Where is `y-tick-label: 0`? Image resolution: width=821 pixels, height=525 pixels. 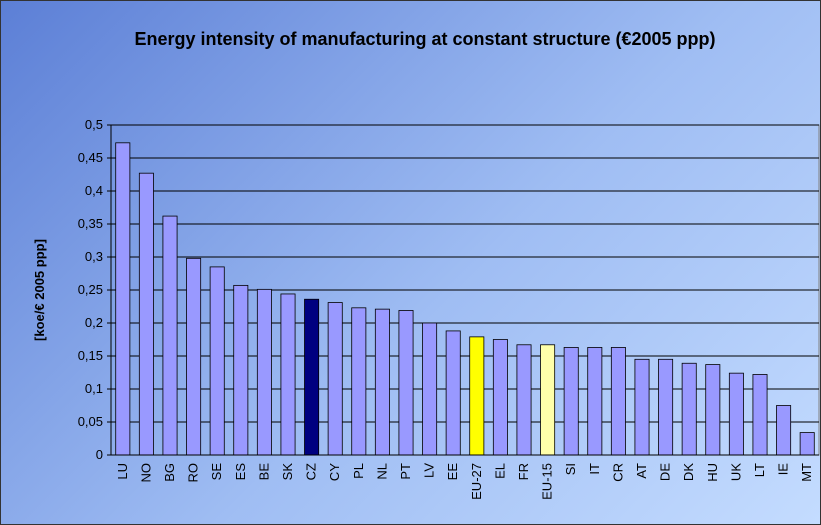 y-tick-label: 0 is located at coordinates (99, 454).